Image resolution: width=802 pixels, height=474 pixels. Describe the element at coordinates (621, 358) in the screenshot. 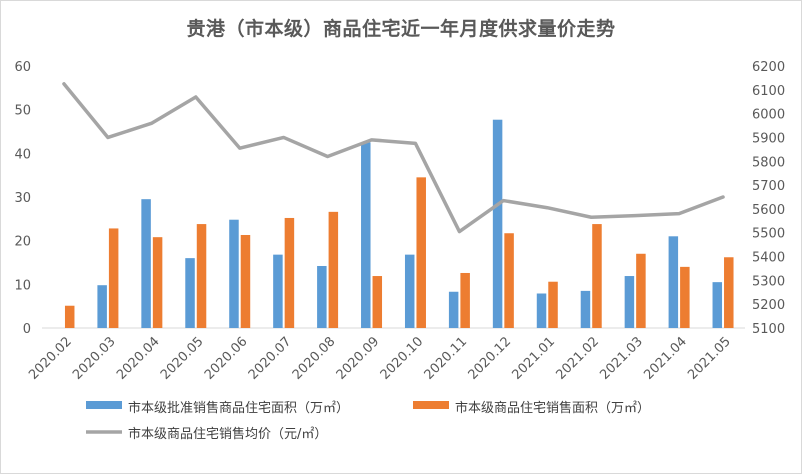

I see `x-tick-label: 2021.03` at that location.